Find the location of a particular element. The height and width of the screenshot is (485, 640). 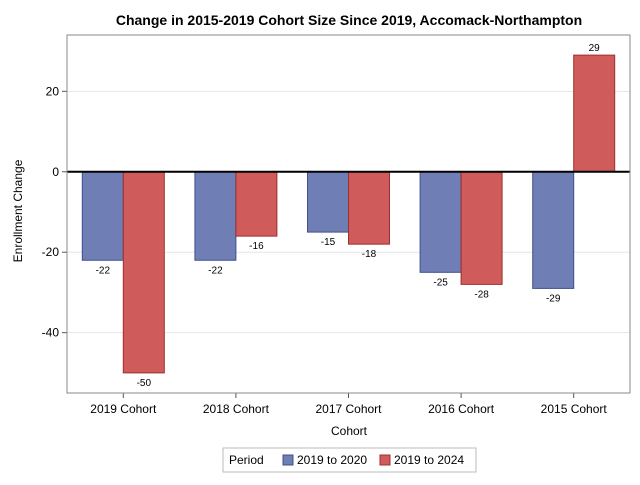

data-label: -29 is located at coordinates (553, 298).